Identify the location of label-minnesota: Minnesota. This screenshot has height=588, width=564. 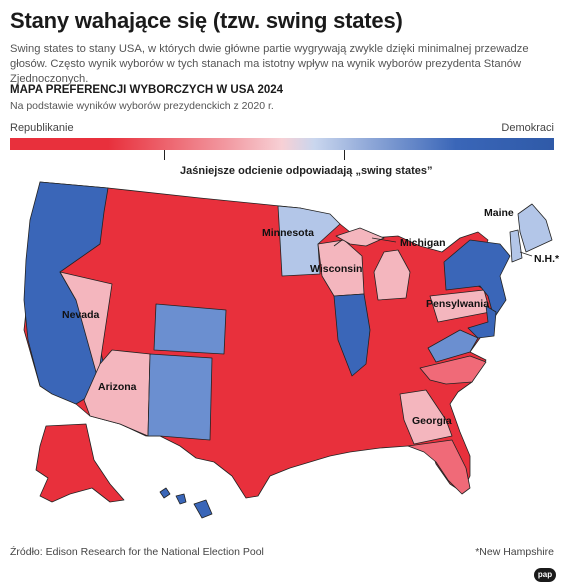
(288, 233).